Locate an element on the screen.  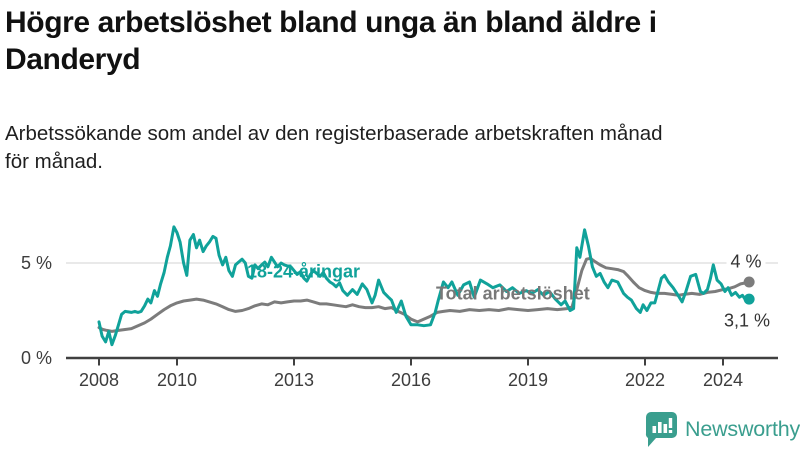
newsworthy-logo-text: Newsworthy is located at coordinates (742, 428).